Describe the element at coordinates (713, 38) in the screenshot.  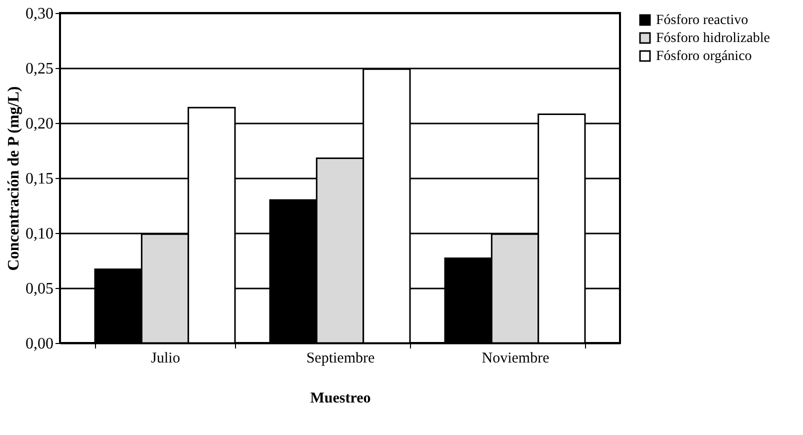
I see `legend-label: Fósforo hidrolizable` at that location.